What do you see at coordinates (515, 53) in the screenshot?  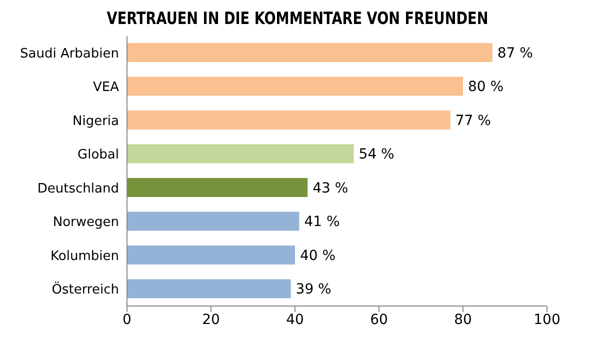 I see `data-label: 87 %` at bounding box center [515, 53].